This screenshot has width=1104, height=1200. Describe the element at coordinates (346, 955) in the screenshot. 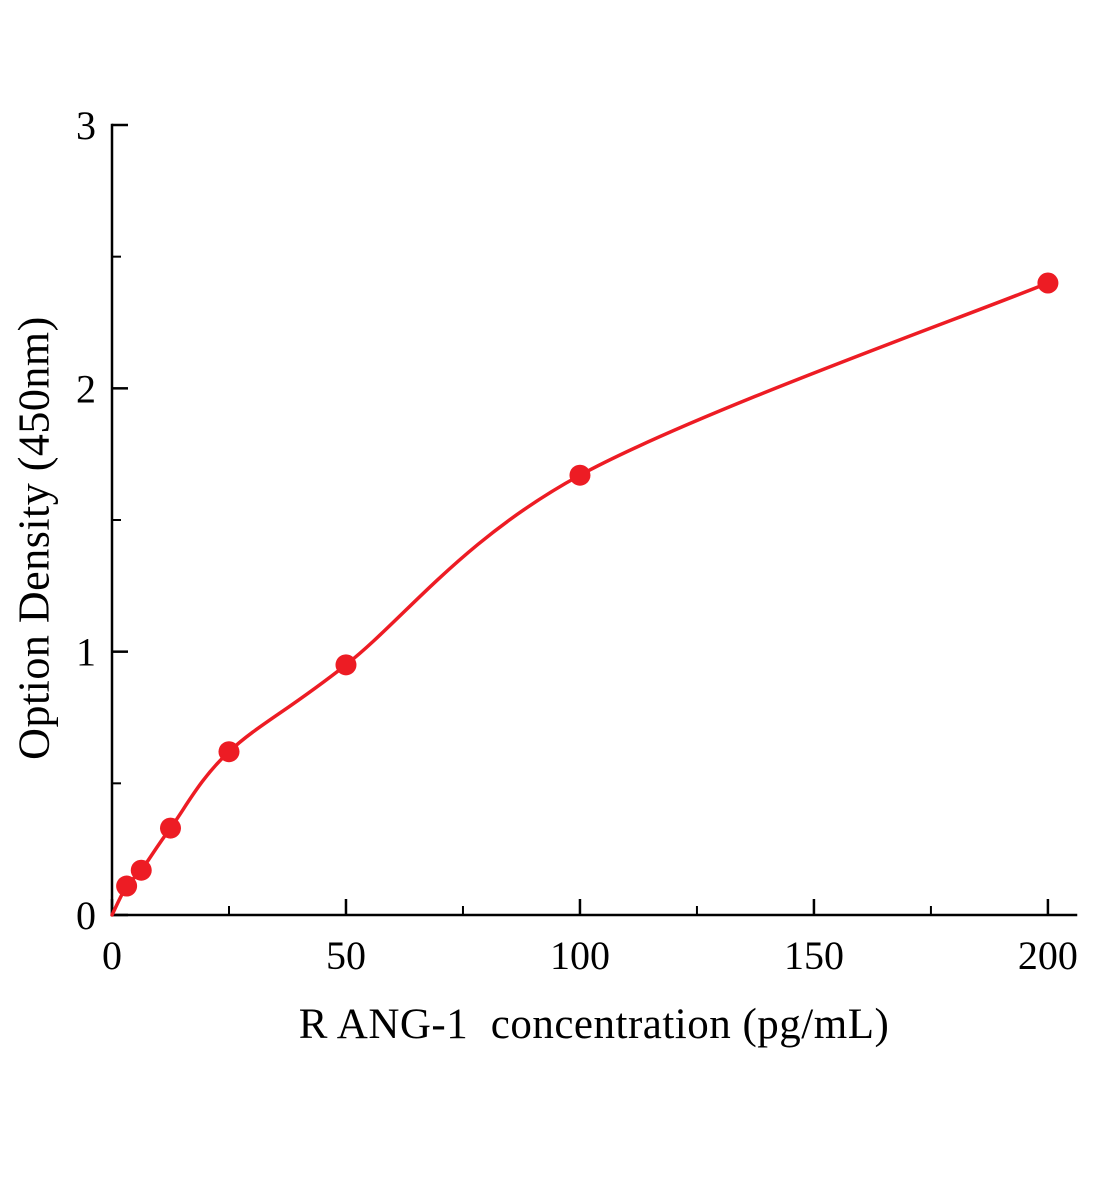

I see `svg-text: 50` at that location.